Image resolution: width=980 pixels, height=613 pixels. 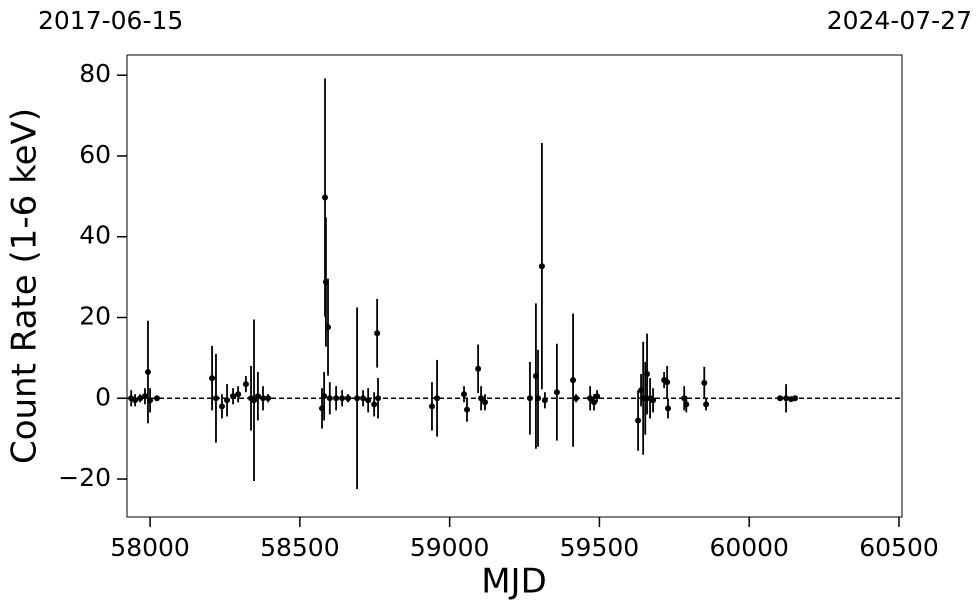 I want to click on x-tick-label: 60000, so click(x=749, y=547).